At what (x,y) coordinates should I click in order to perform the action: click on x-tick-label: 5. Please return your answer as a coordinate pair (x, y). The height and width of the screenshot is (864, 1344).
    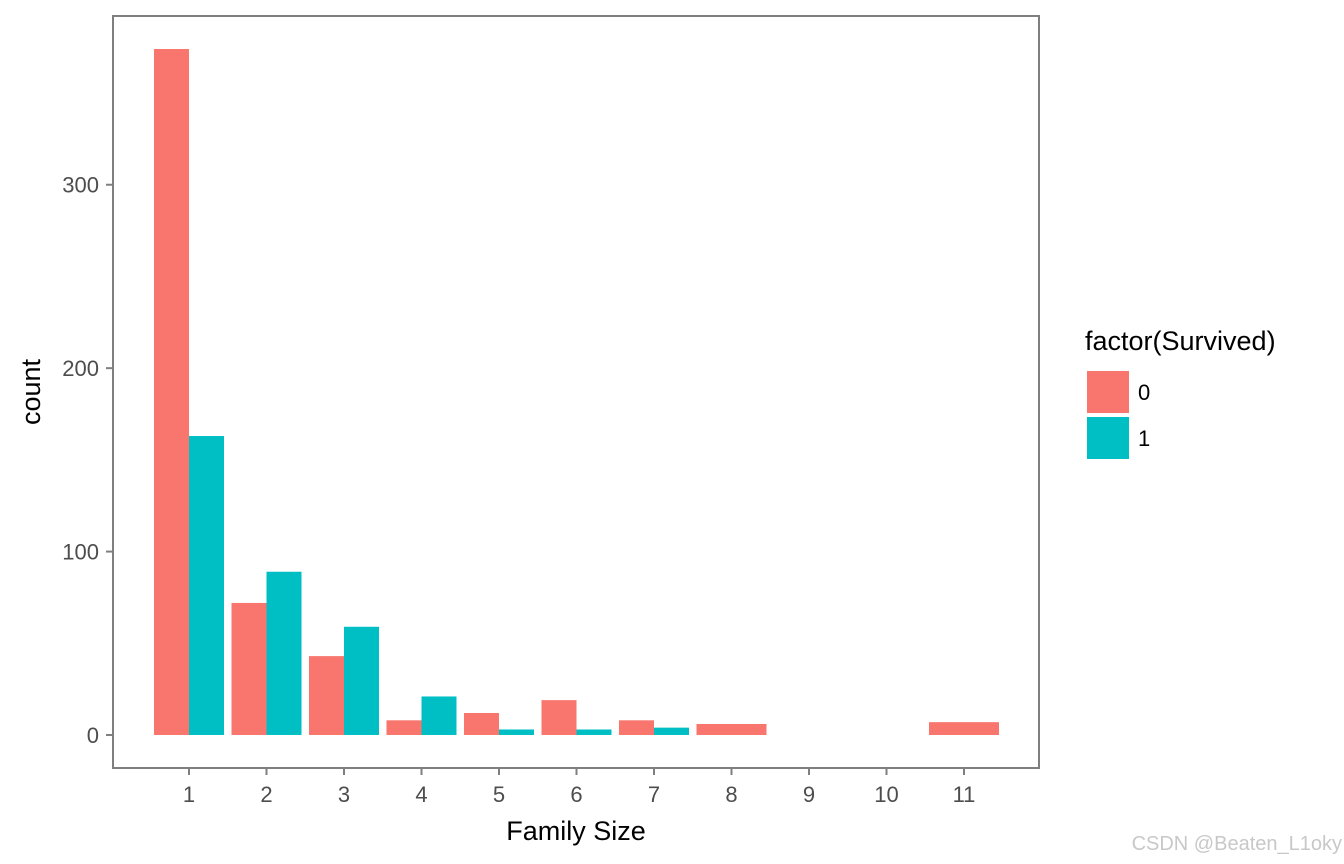
    Looking at the image, I should click on (499, 794).